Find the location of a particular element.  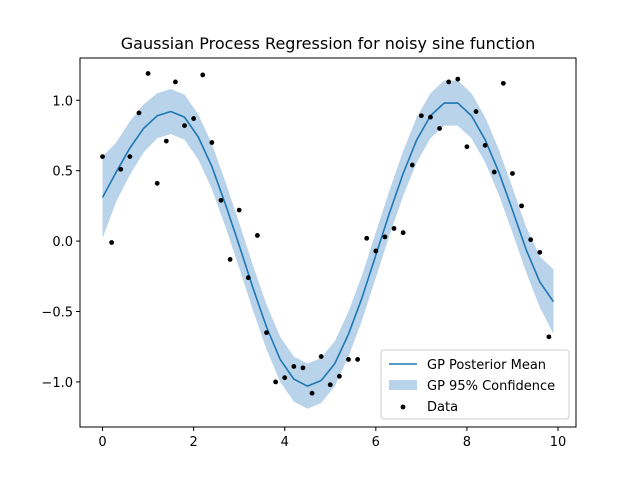

legend-box is located at coordinates (475, 384).